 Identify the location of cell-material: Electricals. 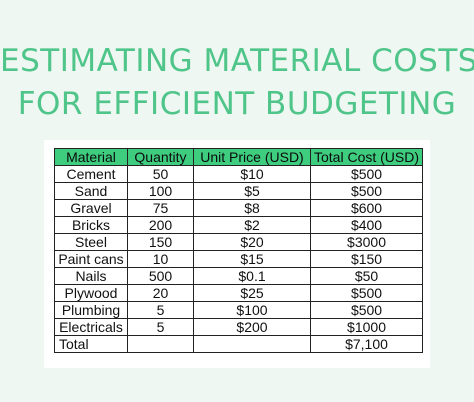
(91, 327).